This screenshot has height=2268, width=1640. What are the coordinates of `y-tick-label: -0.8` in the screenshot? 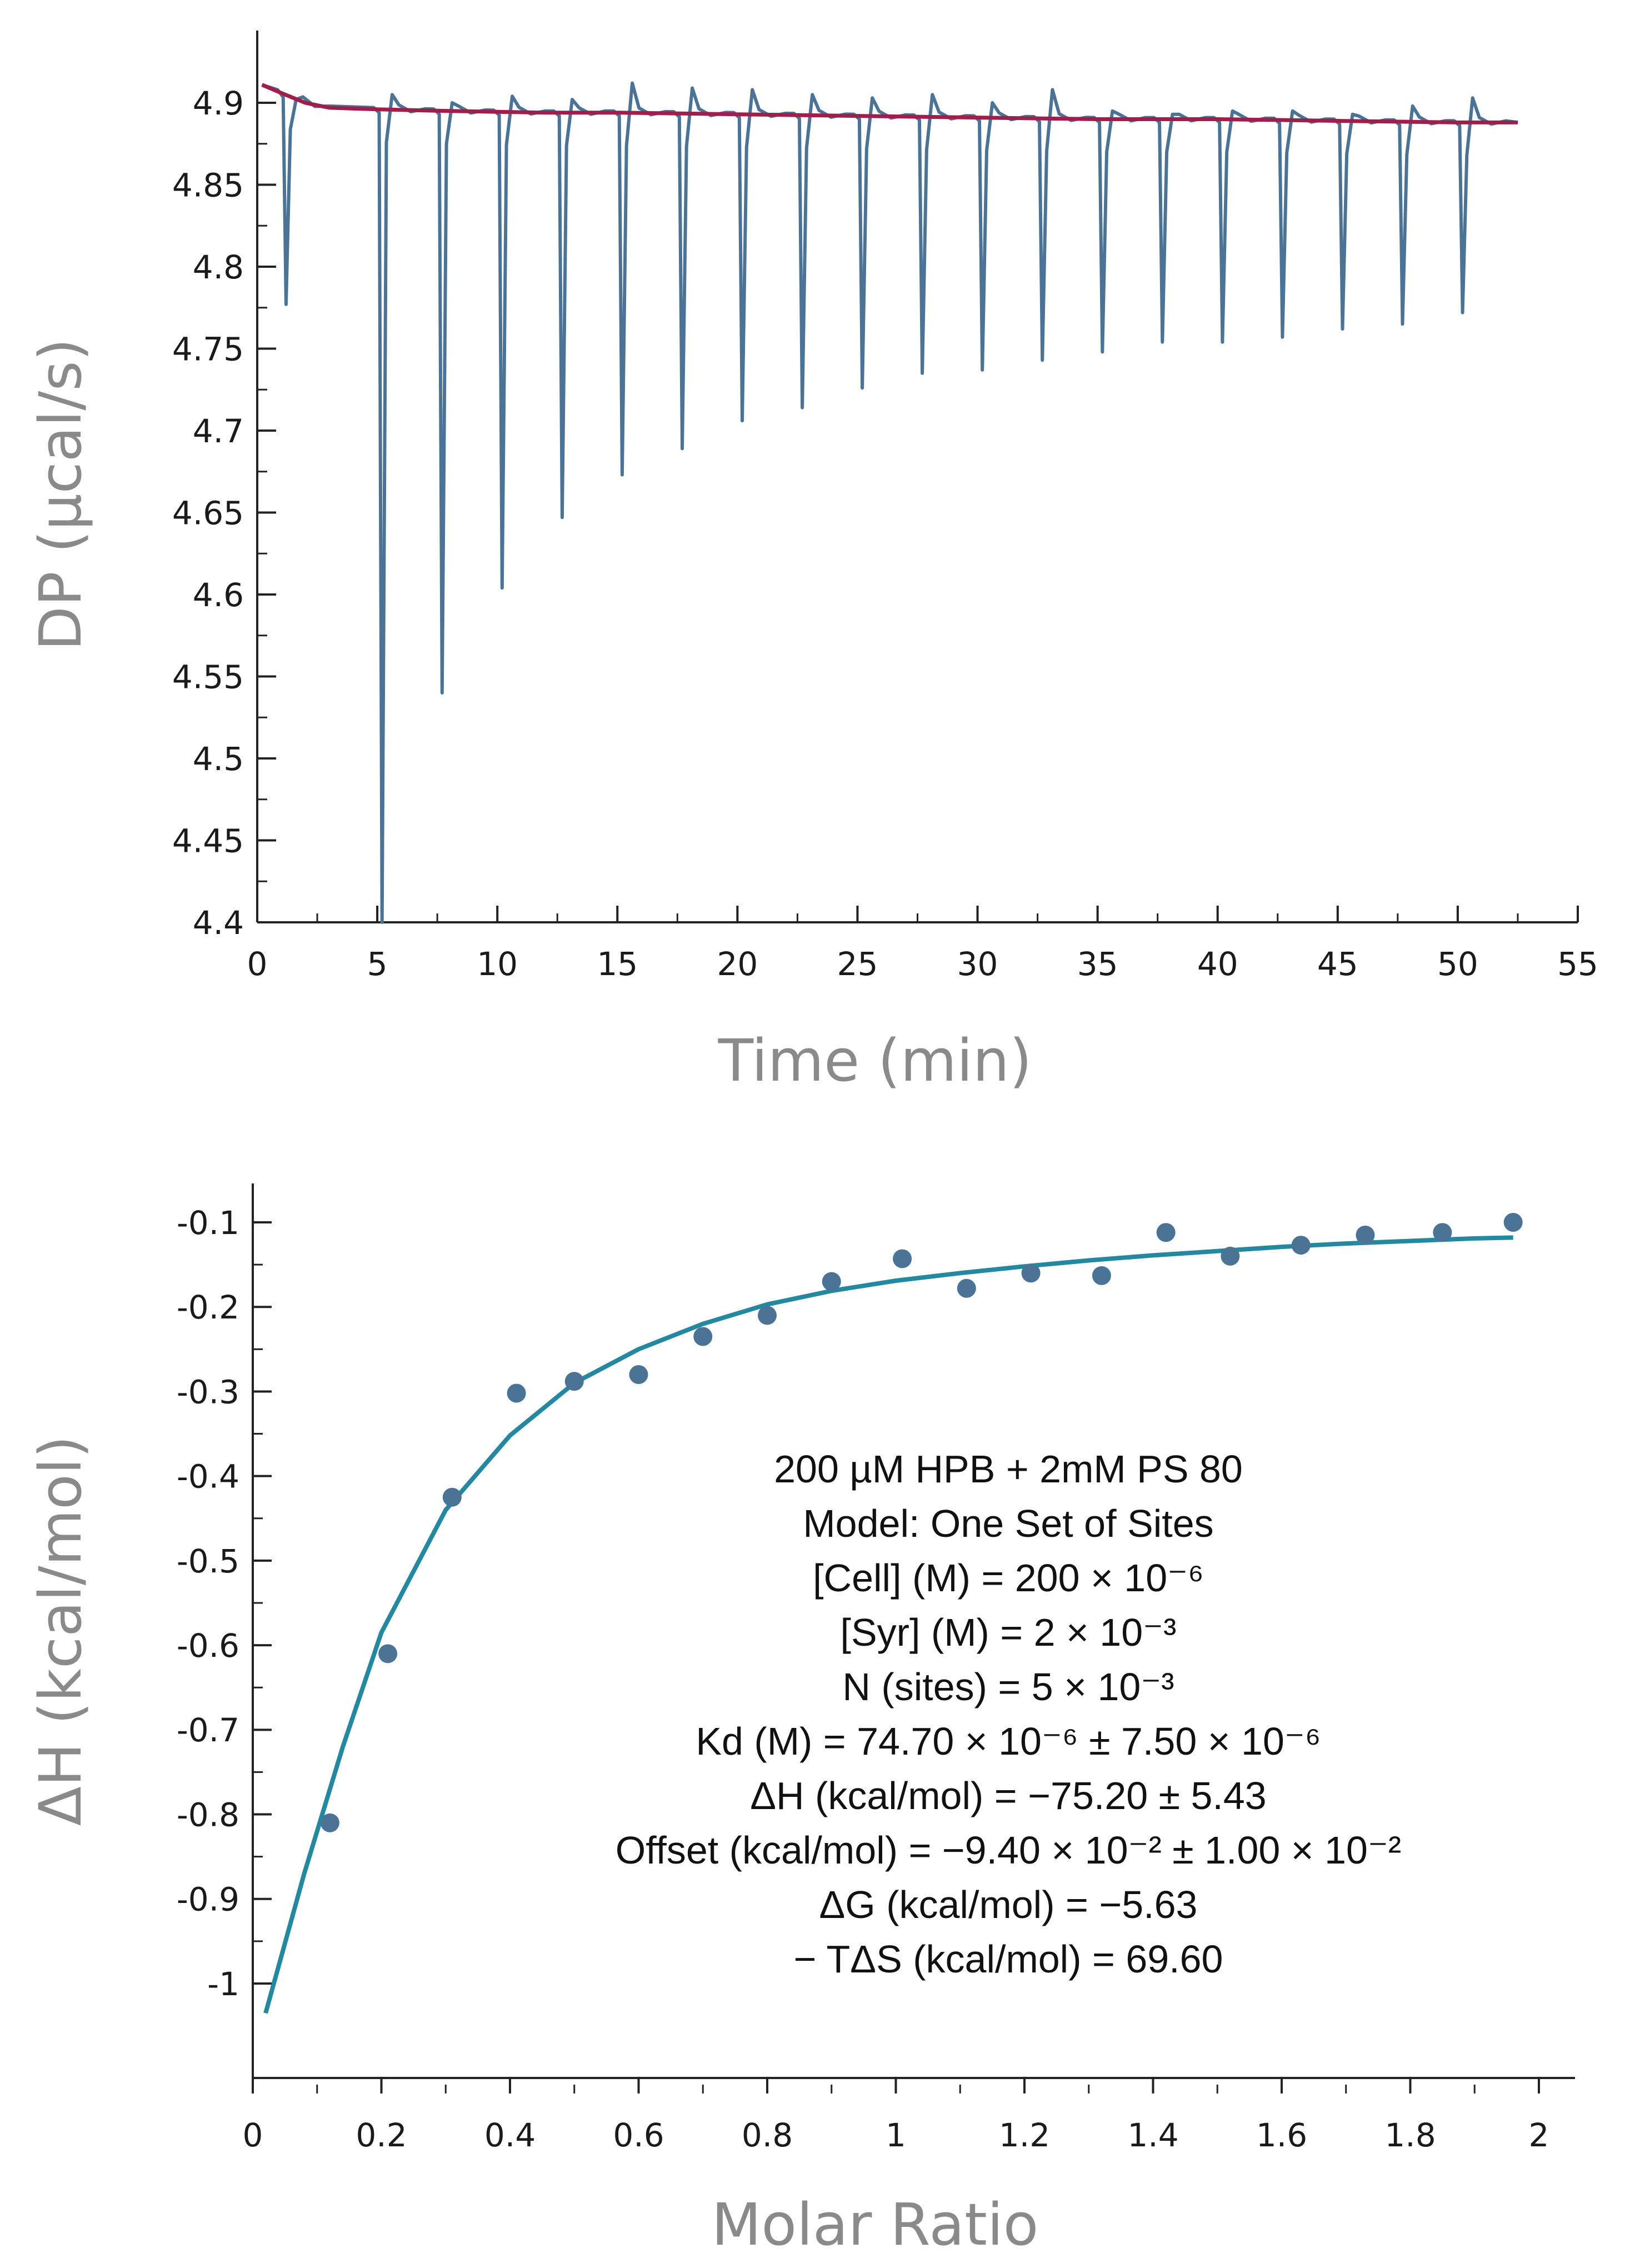 It's located at (208, 1815).